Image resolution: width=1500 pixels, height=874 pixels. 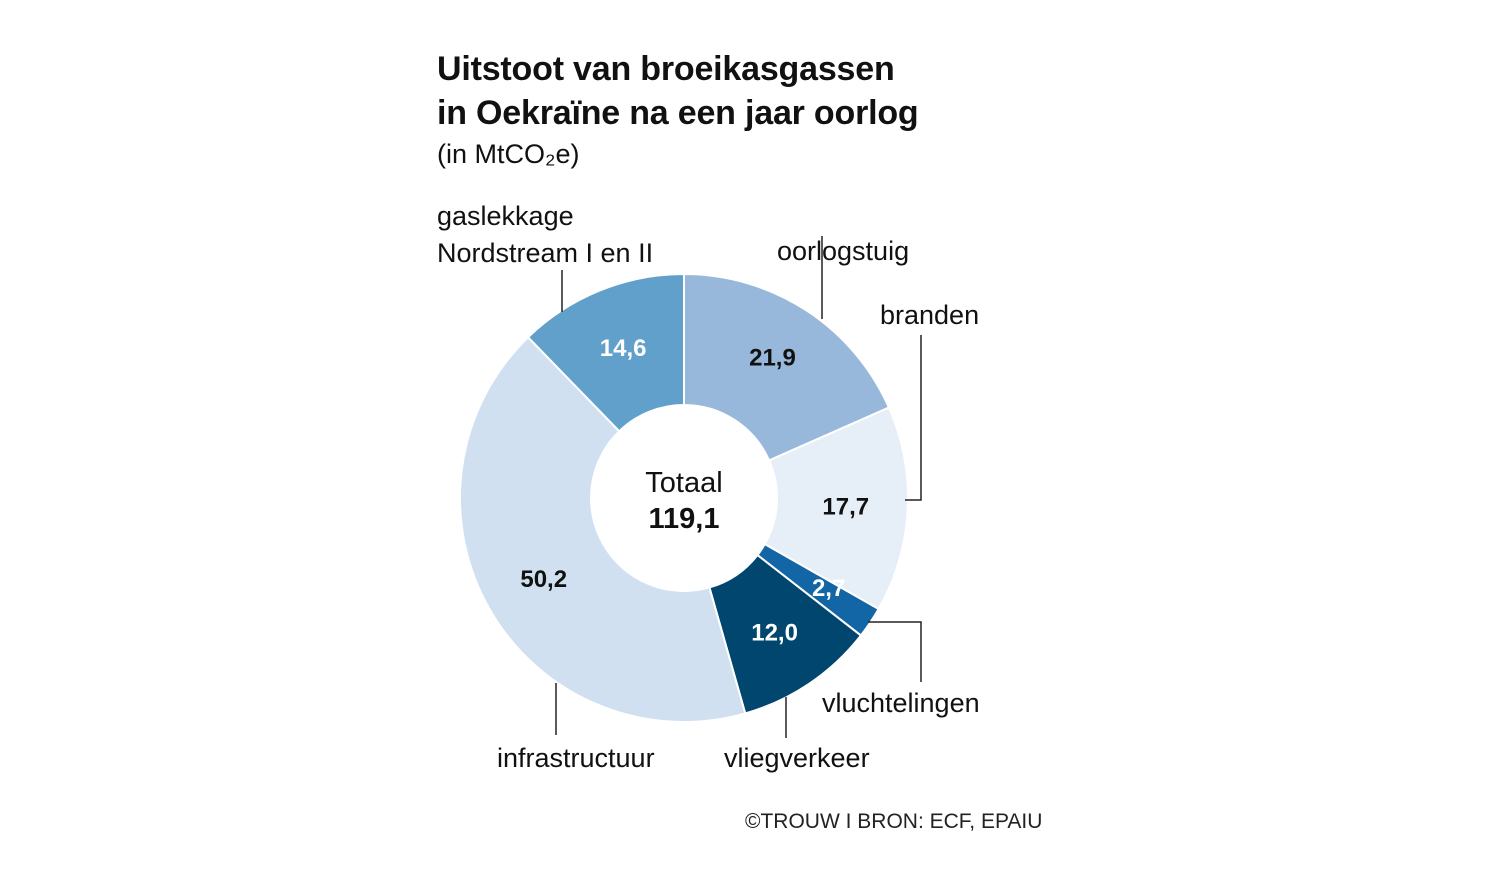 What do you see at coordinates (545, 253) in the screenshot?
I see `slice-category-label: Nordstream I en II` at bounding box center [545, 253].